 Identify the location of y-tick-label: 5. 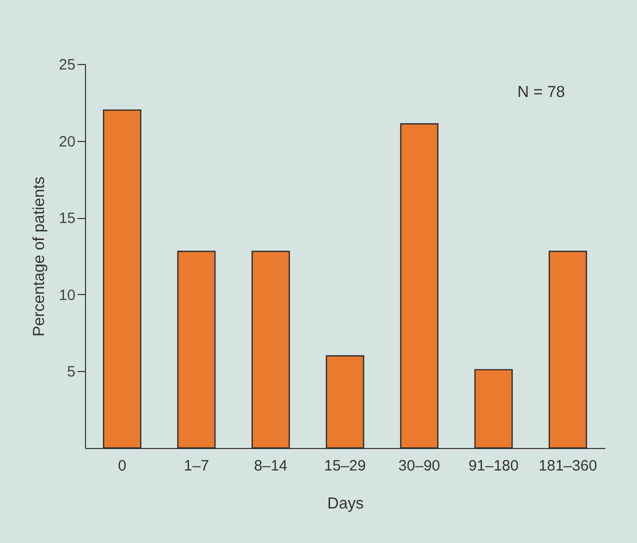
(71, 372).